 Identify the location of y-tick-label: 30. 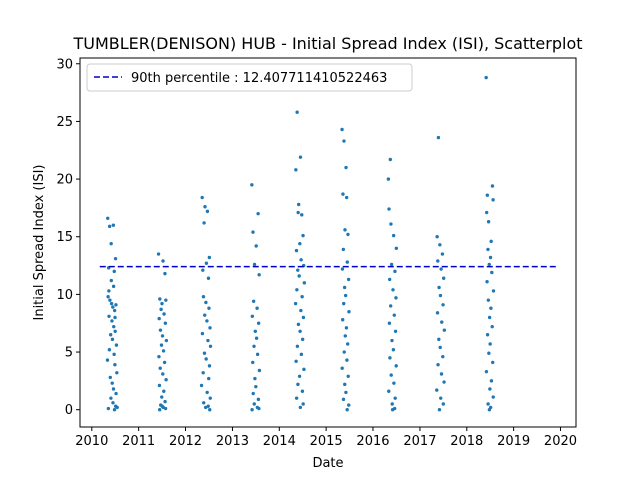
(64, 64).